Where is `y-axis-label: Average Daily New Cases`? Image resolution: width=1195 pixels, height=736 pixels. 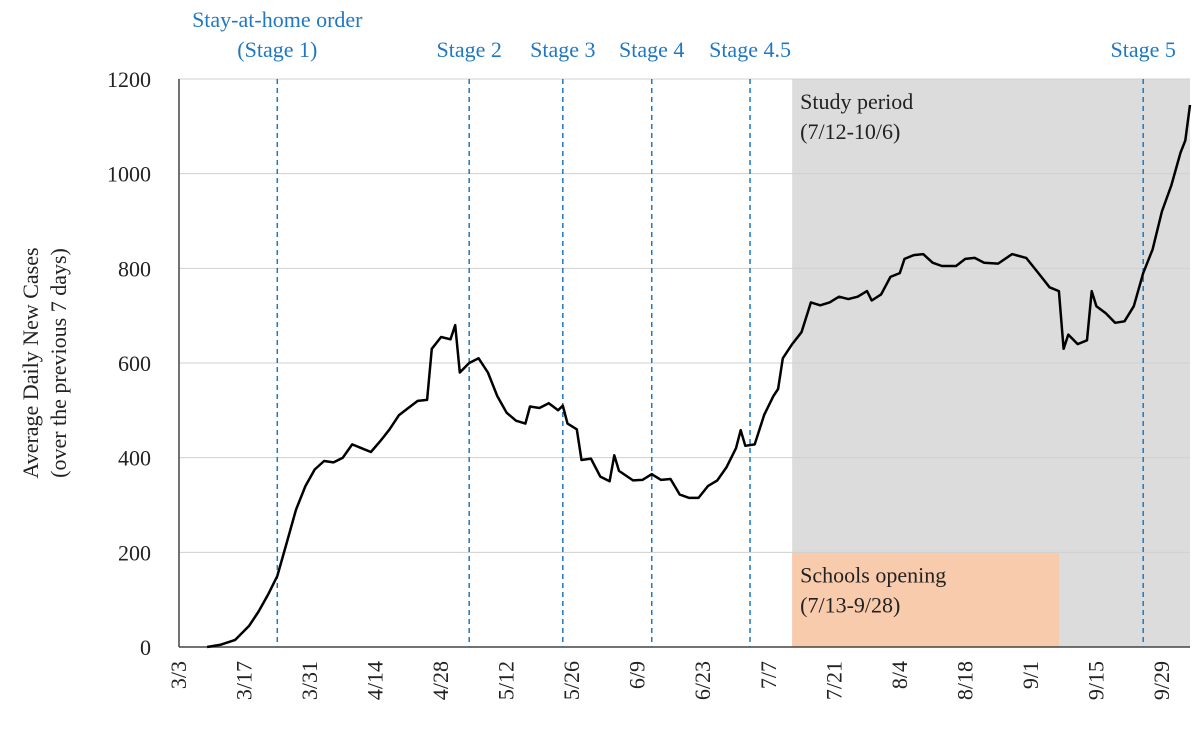
y-axis-label: Average Daily New Cases is located at coordinates (30, 362).